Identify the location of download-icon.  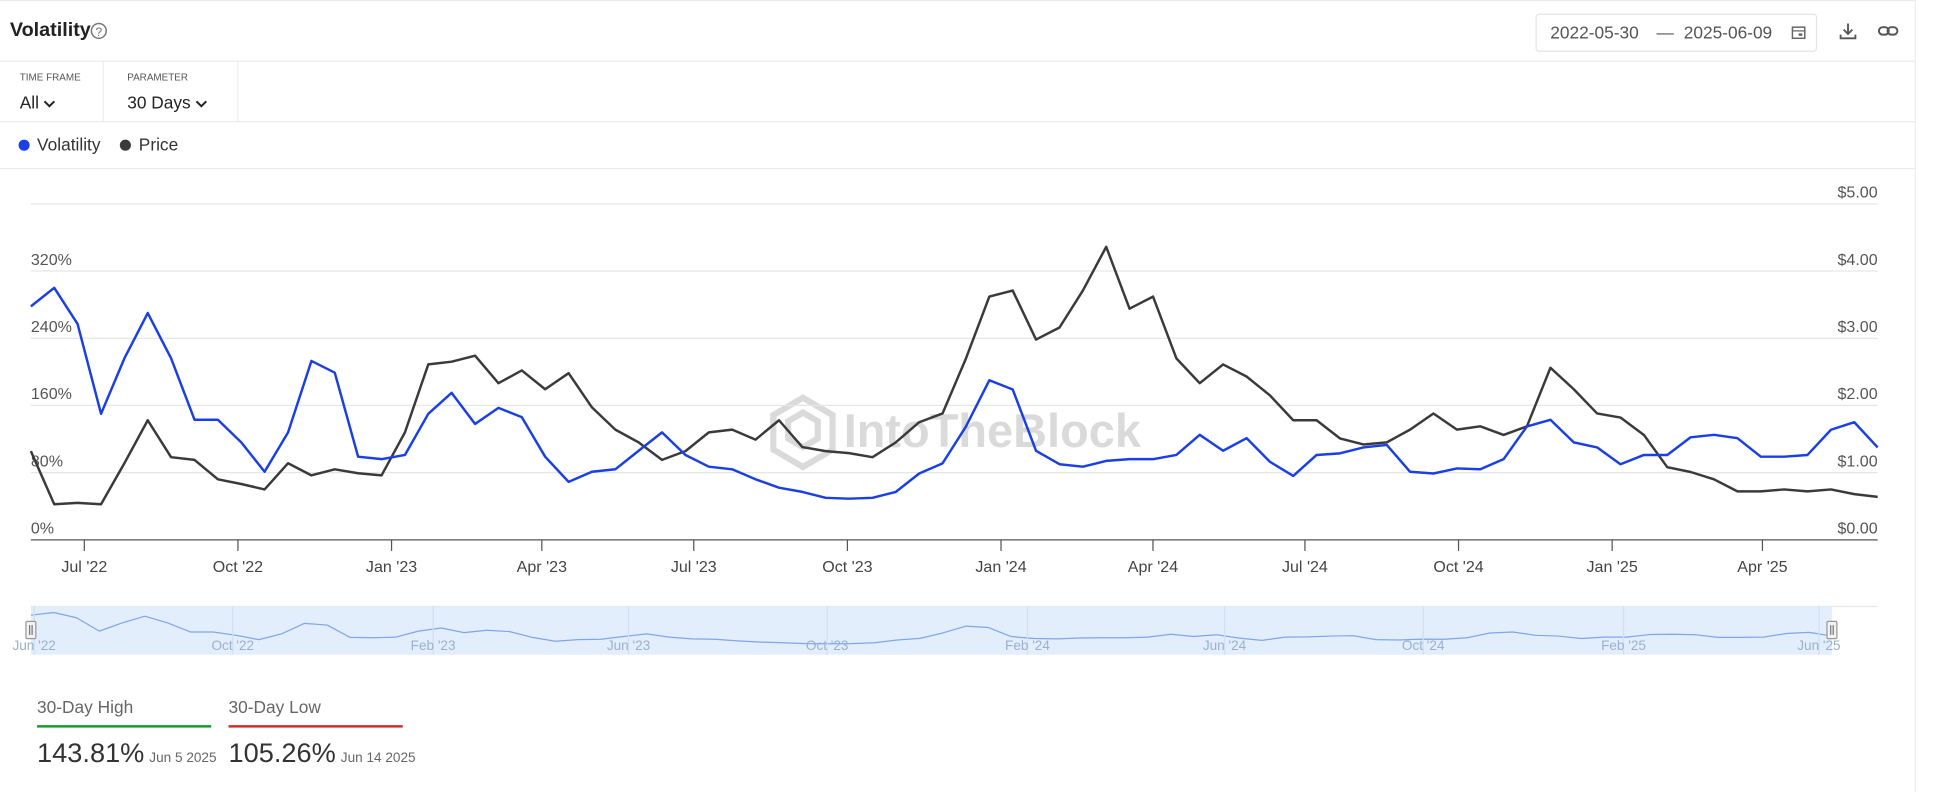
(1848, 31).